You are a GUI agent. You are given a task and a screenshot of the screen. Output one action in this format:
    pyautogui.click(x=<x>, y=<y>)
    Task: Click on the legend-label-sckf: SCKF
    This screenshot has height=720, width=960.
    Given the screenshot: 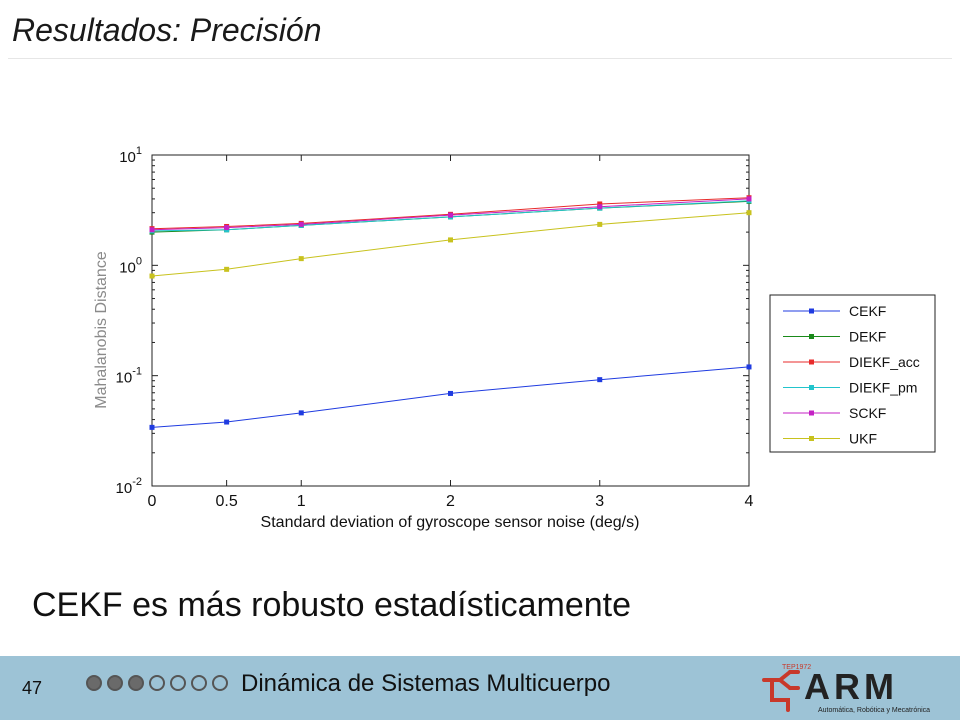 What is the action you would take?
    pyautogui.click(x=867, y=413)
    